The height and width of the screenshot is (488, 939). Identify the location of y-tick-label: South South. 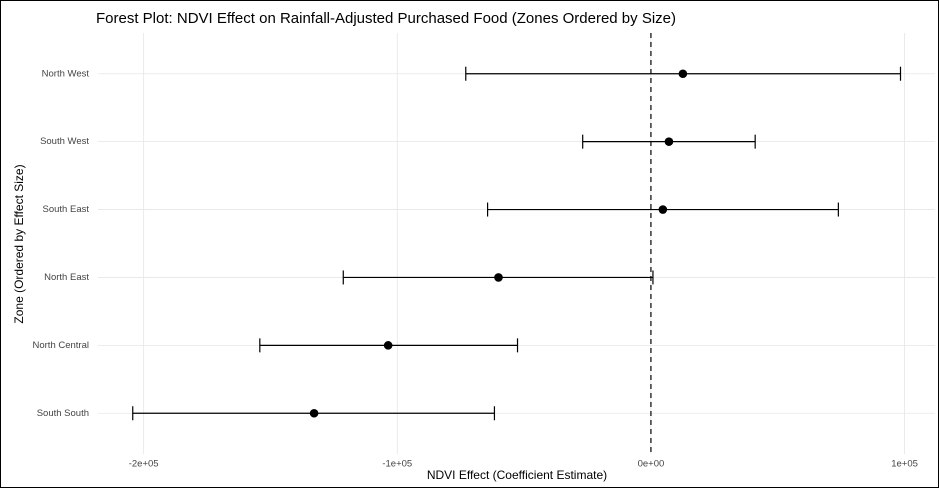
(63, 413).